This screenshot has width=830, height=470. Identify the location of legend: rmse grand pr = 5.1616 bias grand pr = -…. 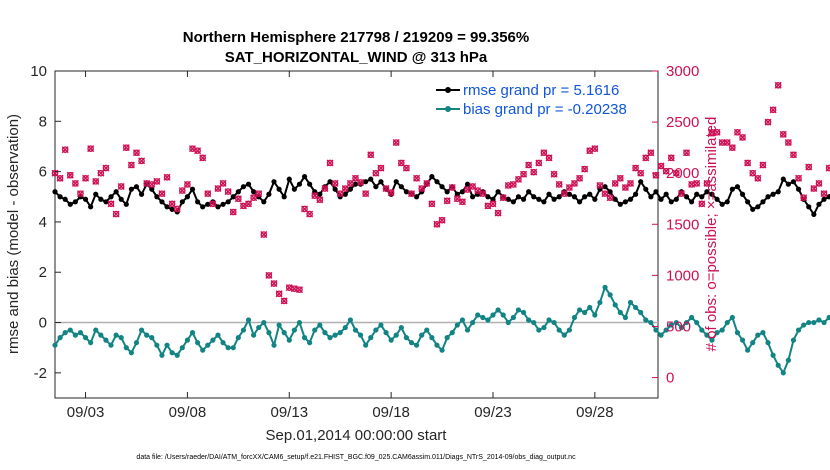
(544, 100).